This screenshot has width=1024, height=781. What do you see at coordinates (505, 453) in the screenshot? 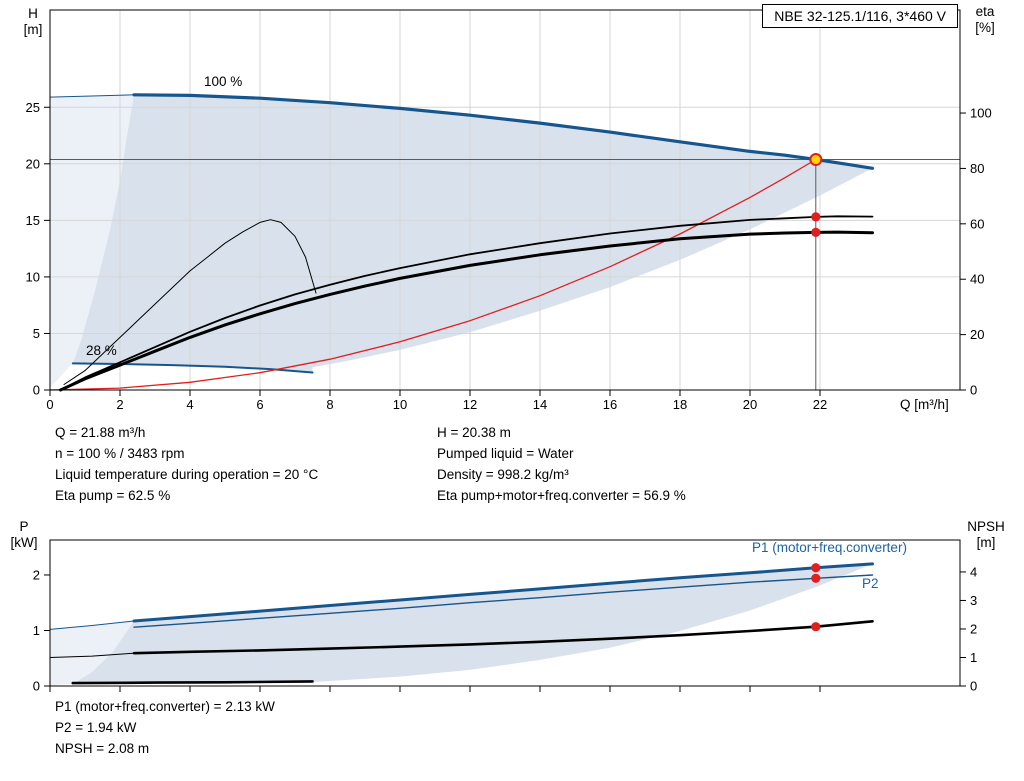
I see `result-pumped-liquid: Pumped liquid = Water` at bounding box center [505, 453].